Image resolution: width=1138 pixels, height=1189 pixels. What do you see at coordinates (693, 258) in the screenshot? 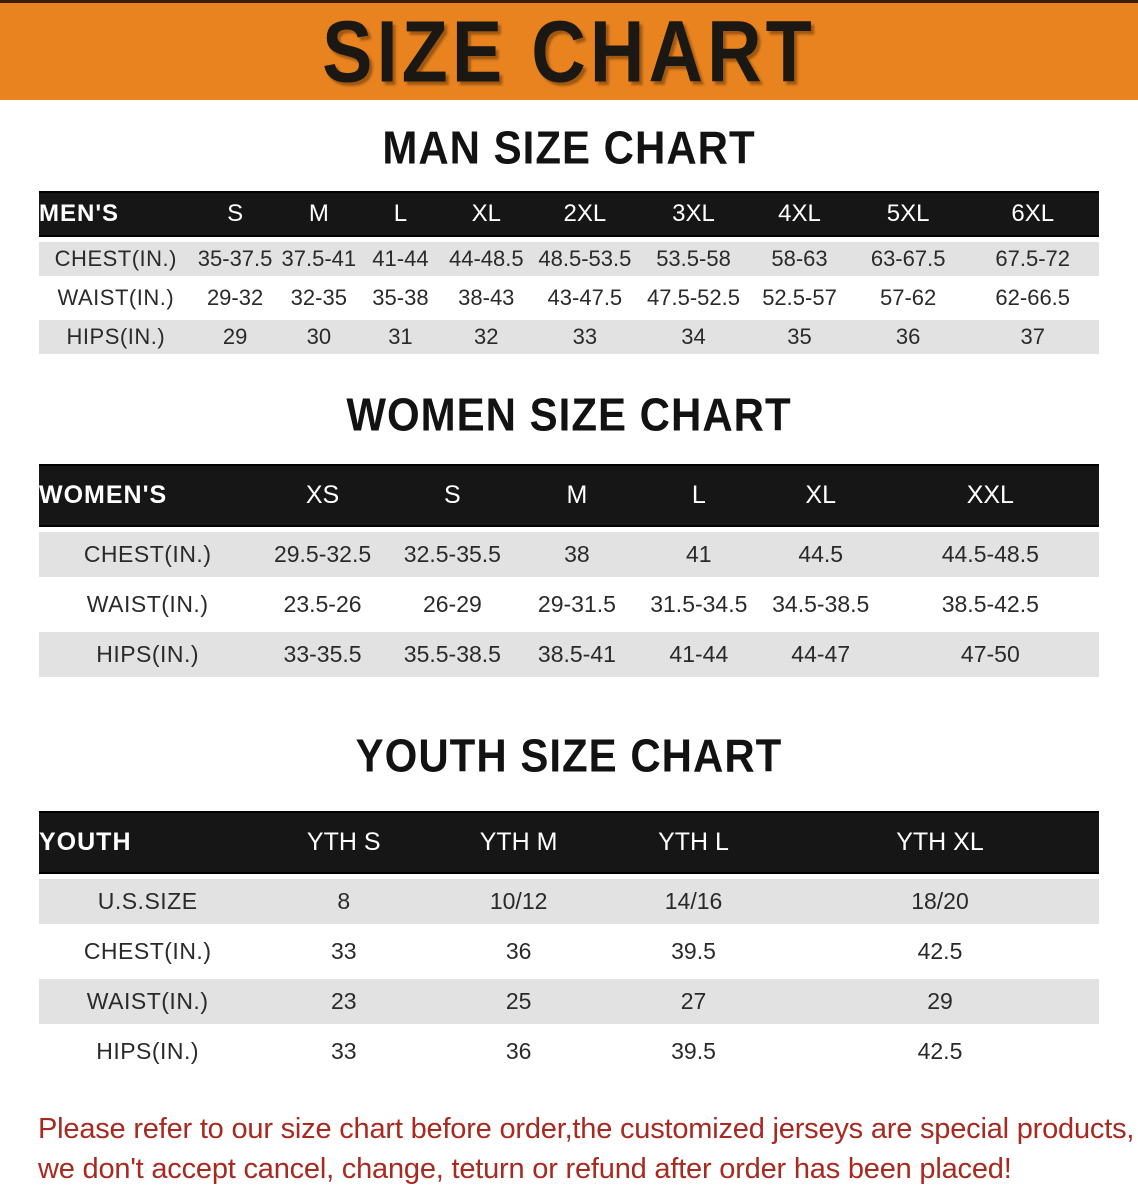
I see `measurement-cell: 53.5-58` at bounding box center [693, 258].